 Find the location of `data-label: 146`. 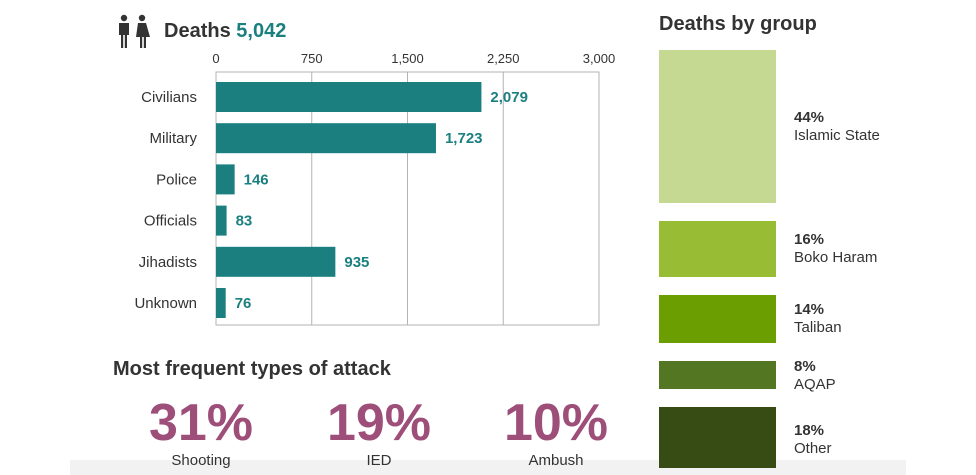

data-label: 146 is located at coordinates (256, 179).